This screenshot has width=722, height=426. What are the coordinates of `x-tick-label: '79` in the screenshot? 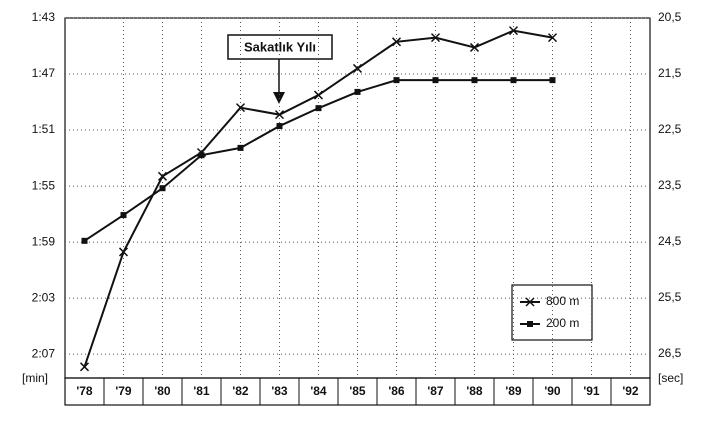 It's located at (123, 391).